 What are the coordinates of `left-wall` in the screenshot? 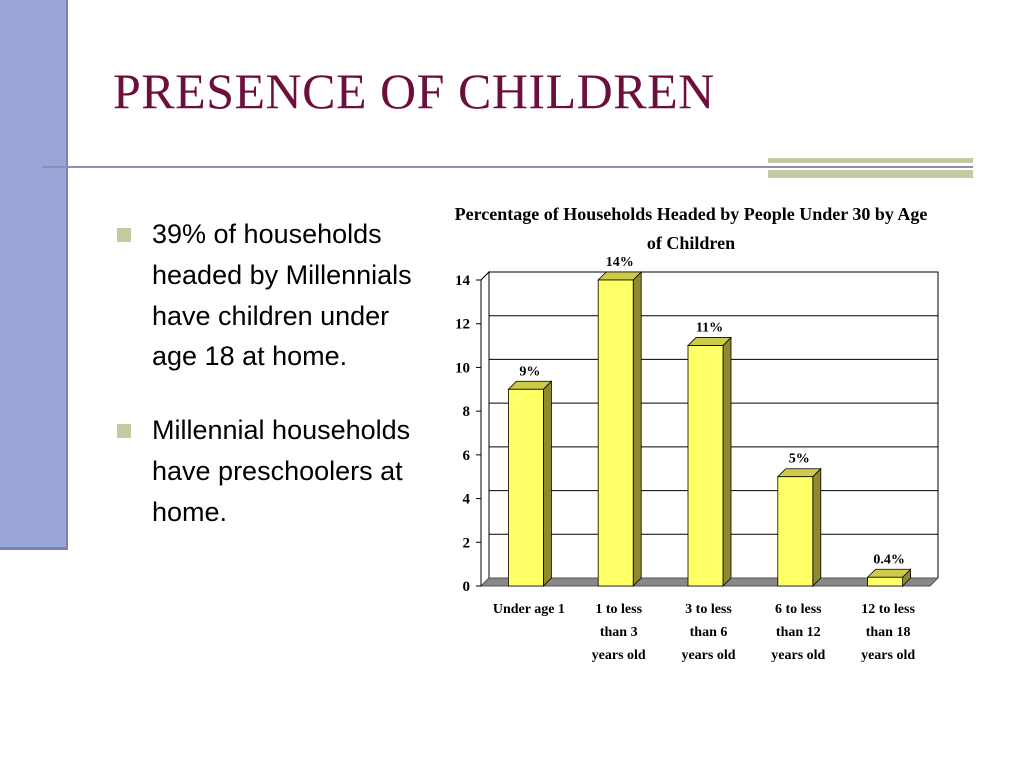 It's located at (485, 429).